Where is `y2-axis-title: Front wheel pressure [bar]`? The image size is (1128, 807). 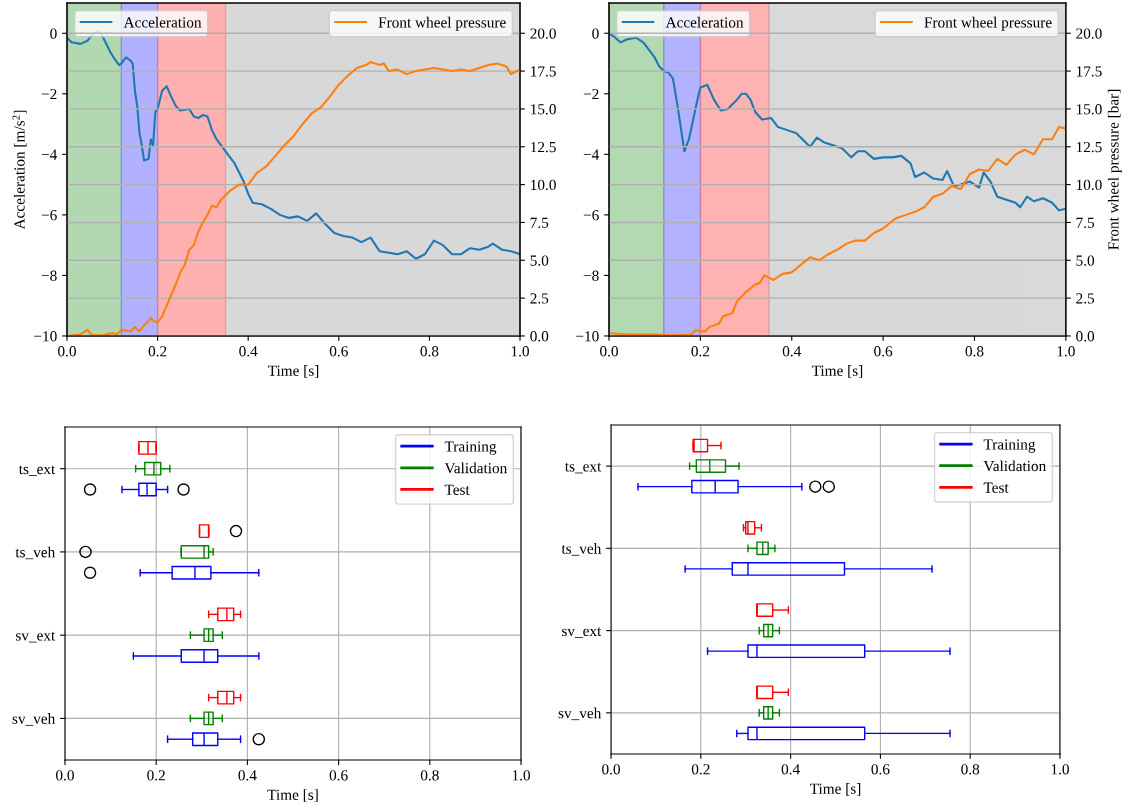
y2-axis-title: Front wheel pressure [bar] is located at coordinates (1114, 169).